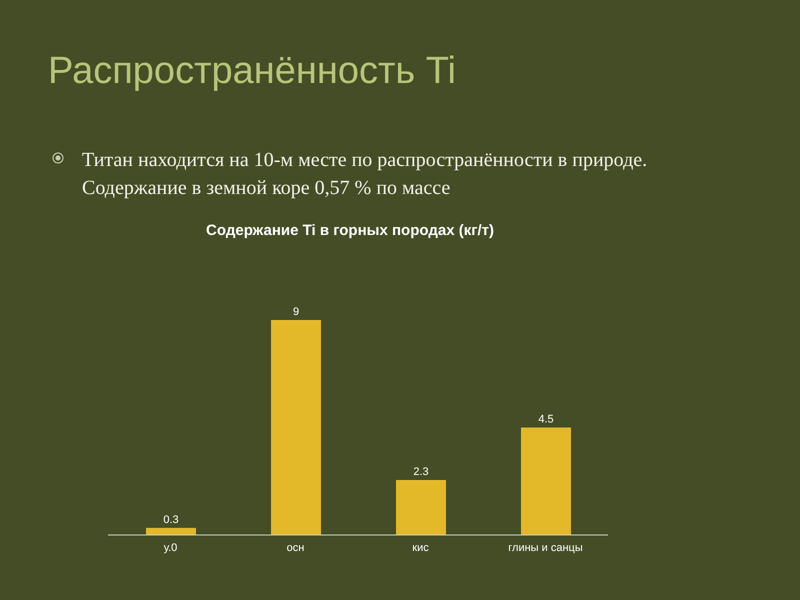  Describe the element at coordinates (421, 548) in the screenshot. I see `x-tick-label: кис` at that location.